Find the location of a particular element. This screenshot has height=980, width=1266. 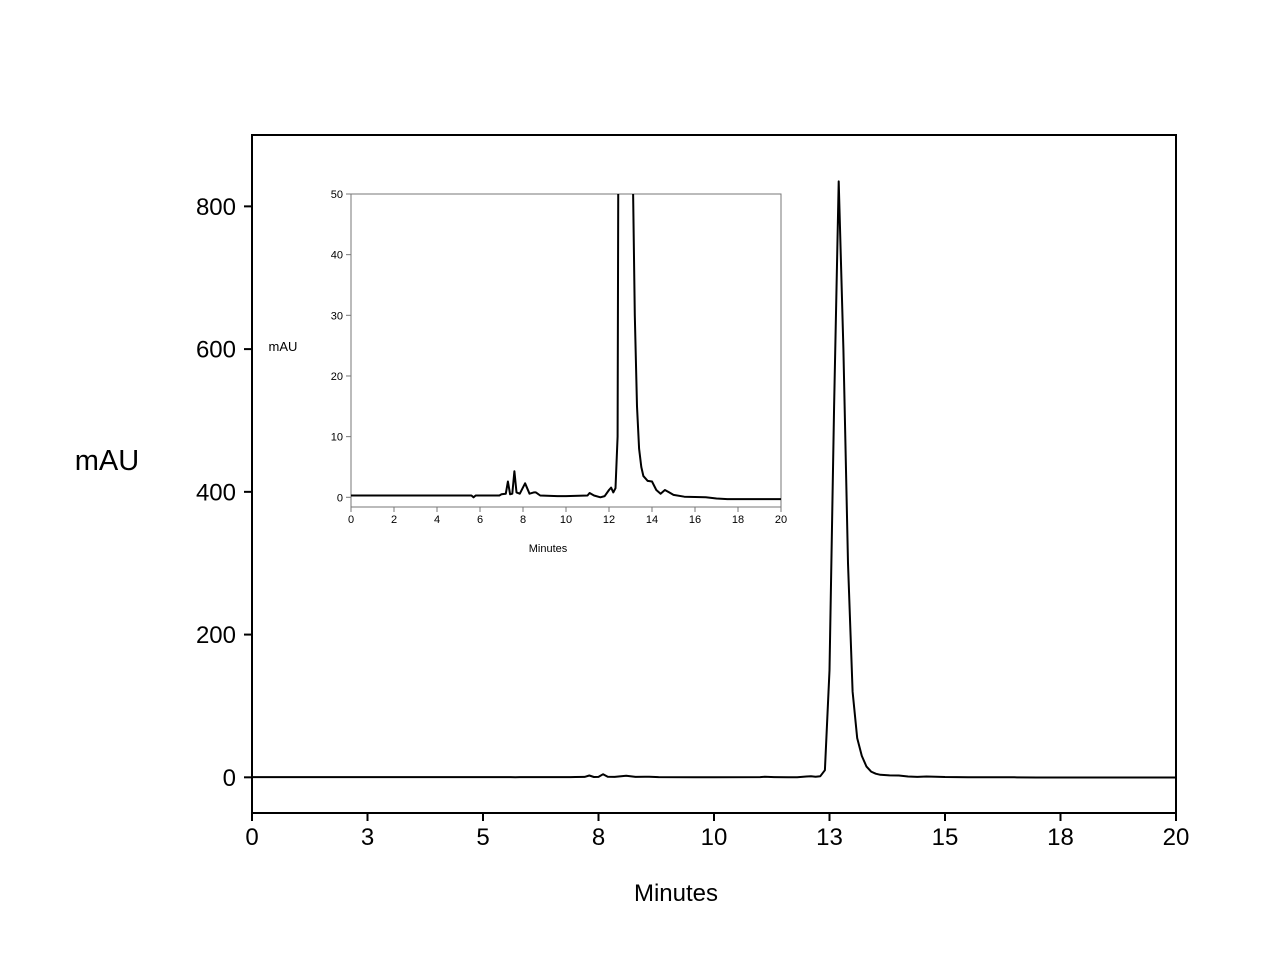

main-x-tick-label: 20 is located at coordinates (1176, 837).